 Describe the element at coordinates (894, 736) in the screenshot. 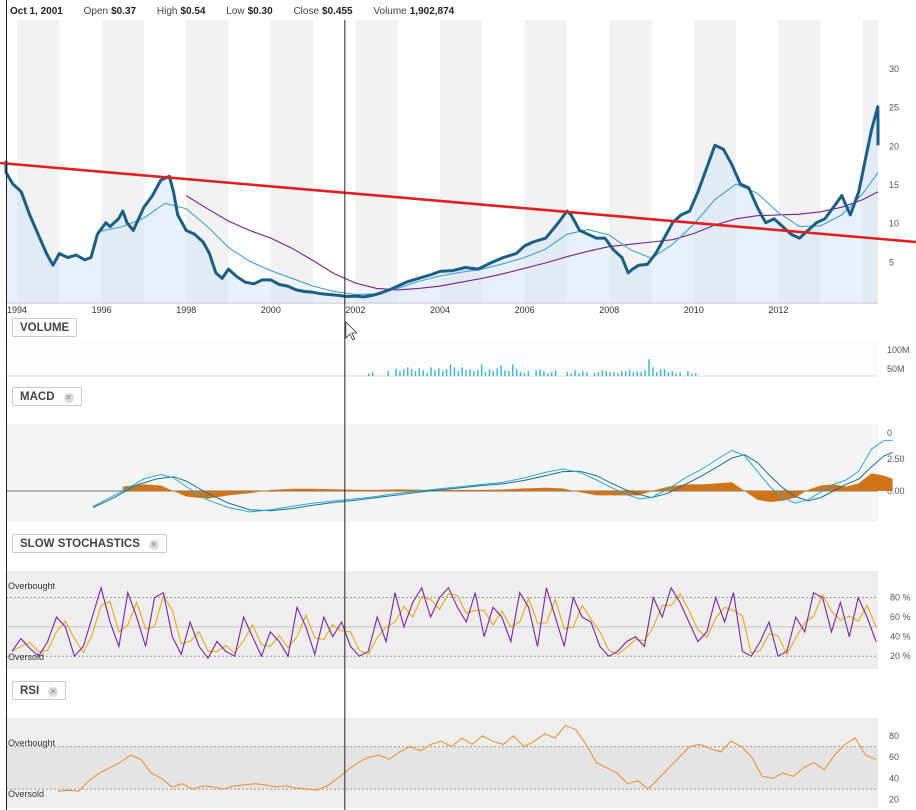

I see `rsi-y-tick: 80` at that location.